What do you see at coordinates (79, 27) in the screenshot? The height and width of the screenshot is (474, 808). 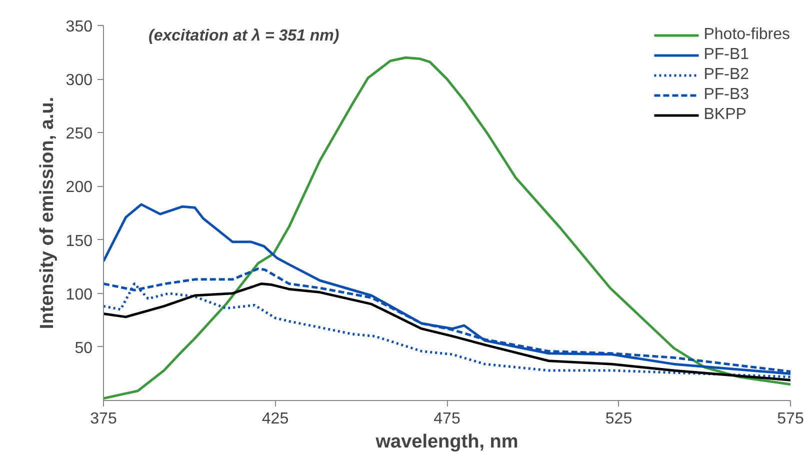 I see `y-tick-label: 350` at bounding box center [79, 27].